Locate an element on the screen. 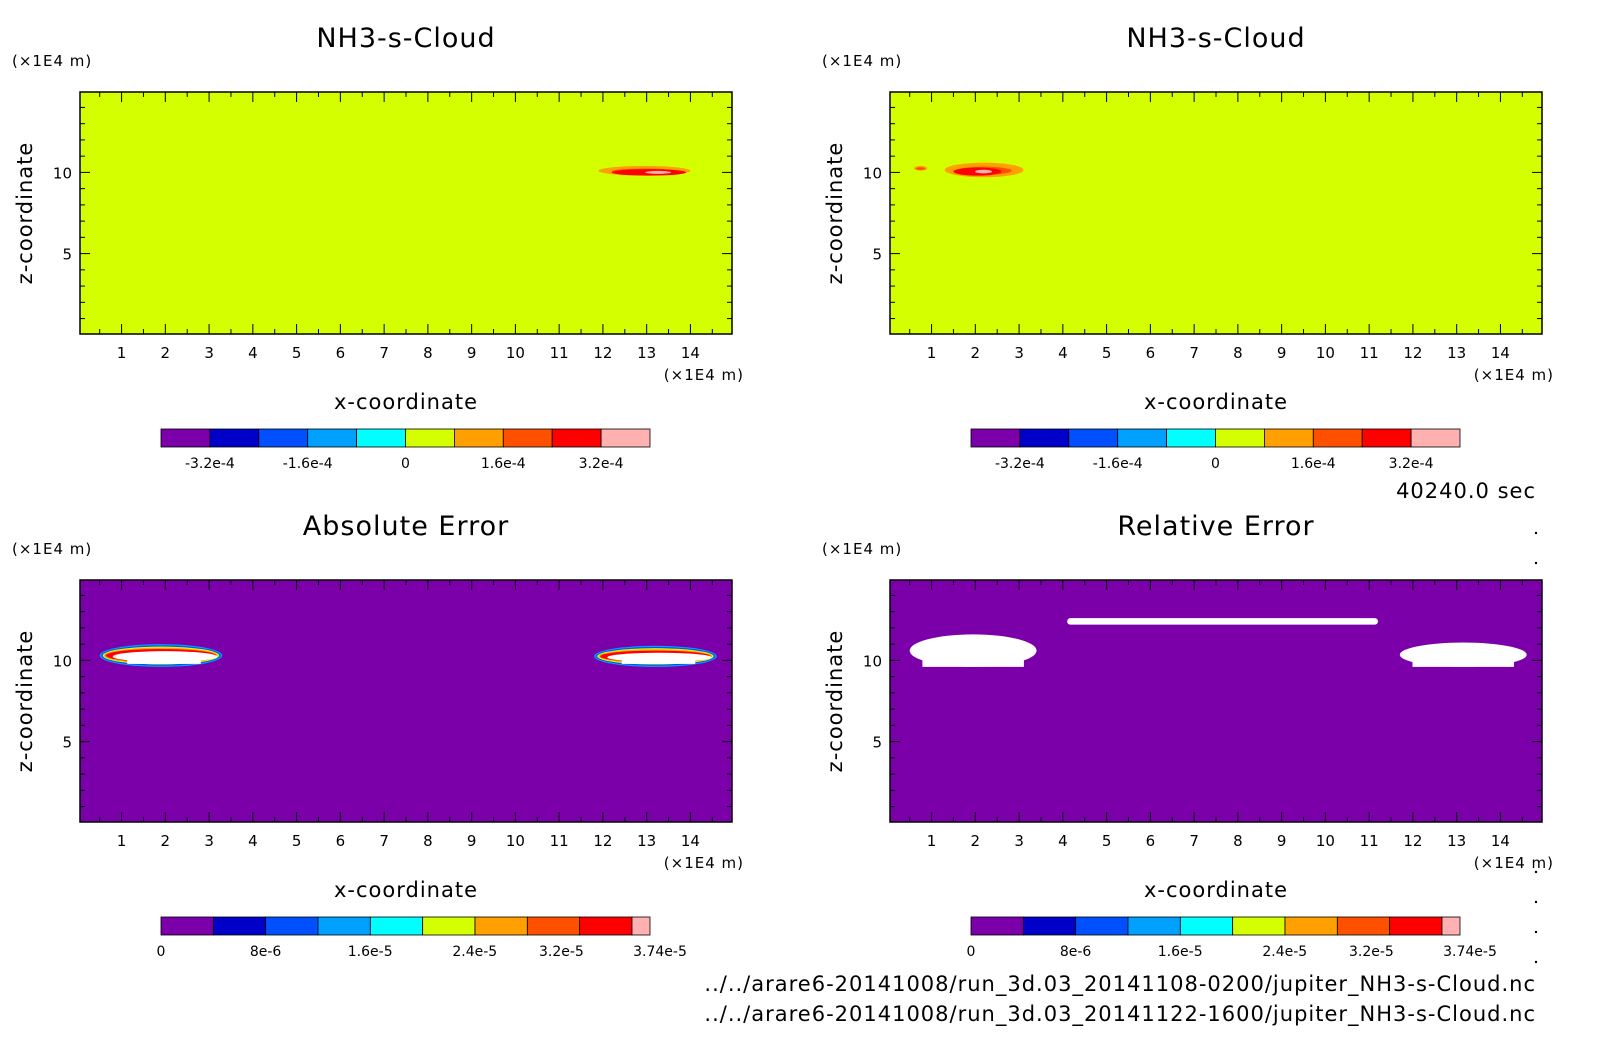 This screenshot has height=1054, width=1604. tick-marks is located at coordinates (406, 213).